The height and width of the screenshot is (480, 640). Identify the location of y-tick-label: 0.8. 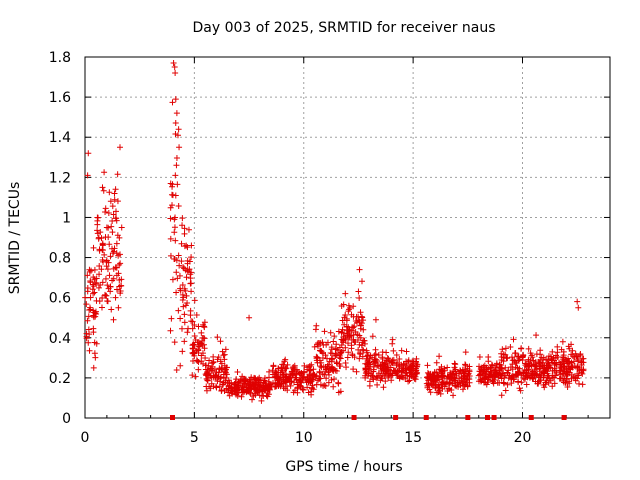
(60, 259).